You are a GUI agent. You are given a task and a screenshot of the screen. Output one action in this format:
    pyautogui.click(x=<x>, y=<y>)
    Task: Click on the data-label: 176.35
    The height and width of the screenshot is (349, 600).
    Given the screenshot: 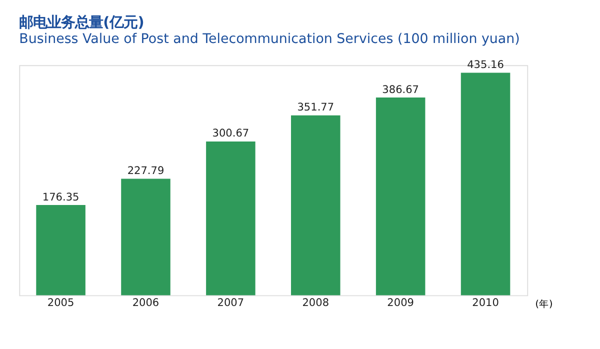 What is the action you would take?
    pyautogui.click(x=61, y=197)
    